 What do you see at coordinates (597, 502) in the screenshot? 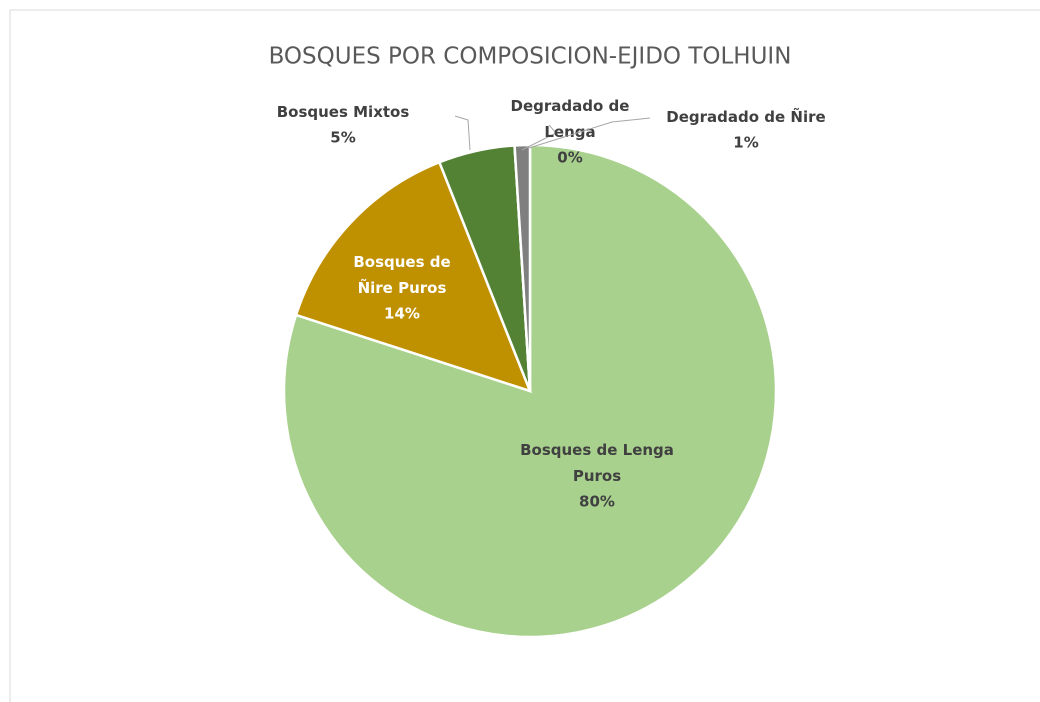
I see `value-label: 80%` at bounding box center [597, 502].